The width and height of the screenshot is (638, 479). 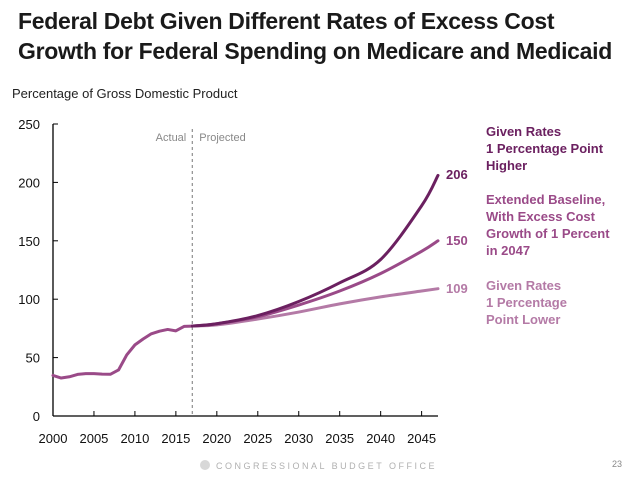 What do you see at coordinates (617, 464) in the screenshot?
I see `page-number: 23` at bounding box center [617, 464].